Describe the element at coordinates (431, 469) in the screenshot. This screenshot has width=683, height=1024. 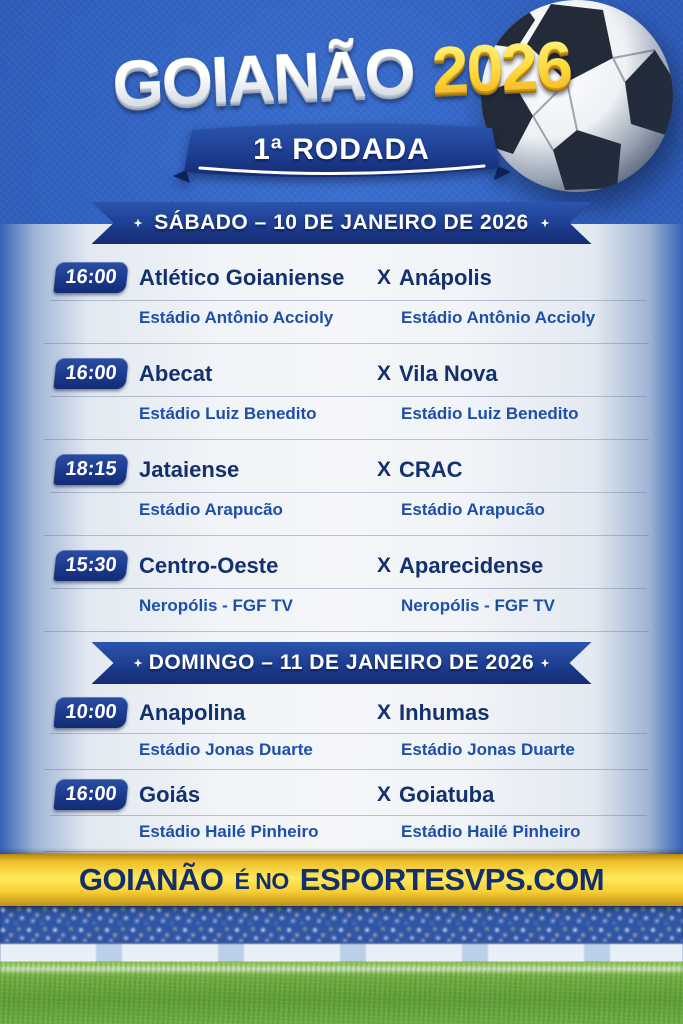
I see `away-team-name: CRAC` at that location.